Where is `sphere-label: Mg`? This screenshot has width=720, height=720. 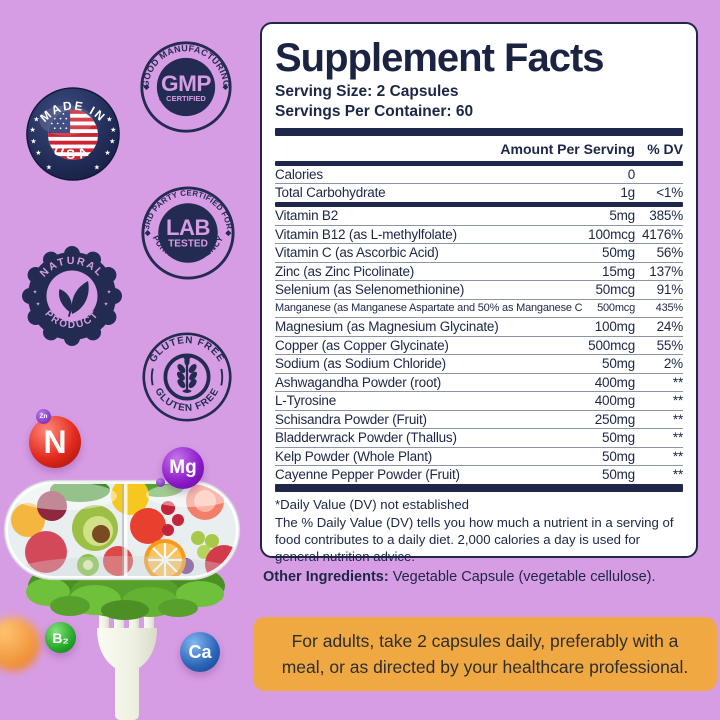 sphere-label: Mg is located at coordinates (183, 467).